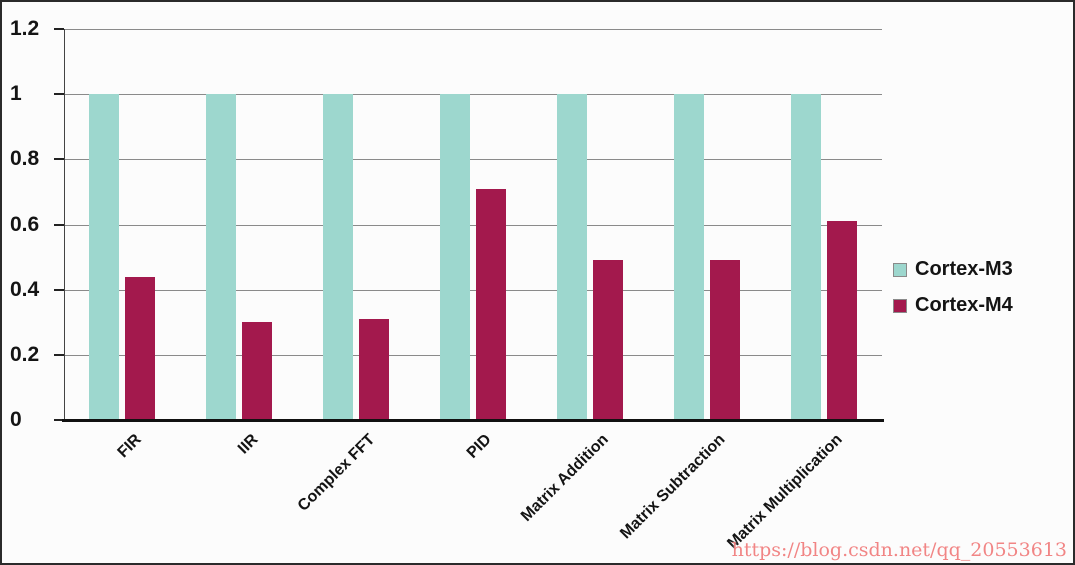  I want to click on y-tick-label-0.4: 0.4, so click(25, 289).